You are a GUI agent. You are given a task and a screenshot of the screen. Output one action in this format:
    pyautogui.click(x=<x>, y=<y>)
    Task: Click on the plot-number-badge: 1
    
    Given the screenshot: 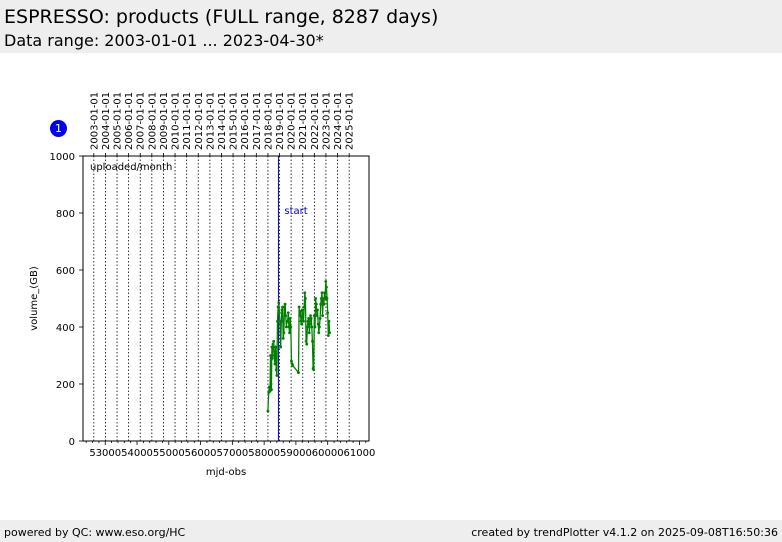 What is the action you would take?
    pyautogui.click(x=58, y=128)
    